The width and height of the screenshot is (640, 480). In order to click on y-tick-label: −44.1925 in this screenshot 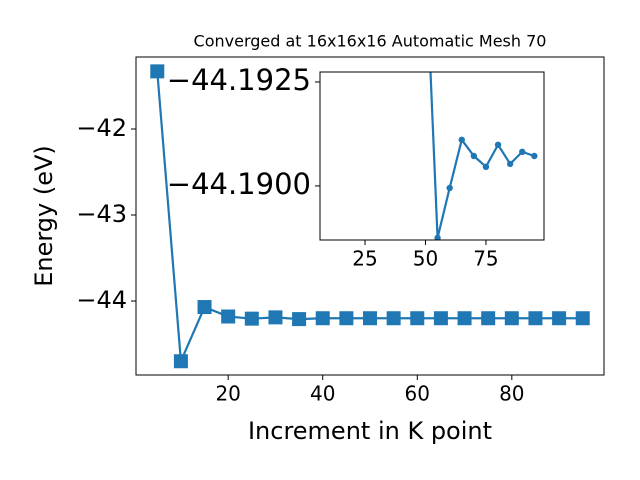, I will do `click(239, 80)`.